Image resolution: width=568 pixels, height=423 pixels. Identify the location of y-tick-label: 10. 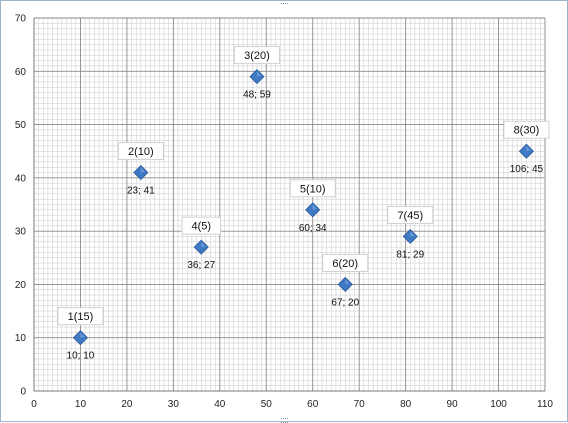
(21, 338).